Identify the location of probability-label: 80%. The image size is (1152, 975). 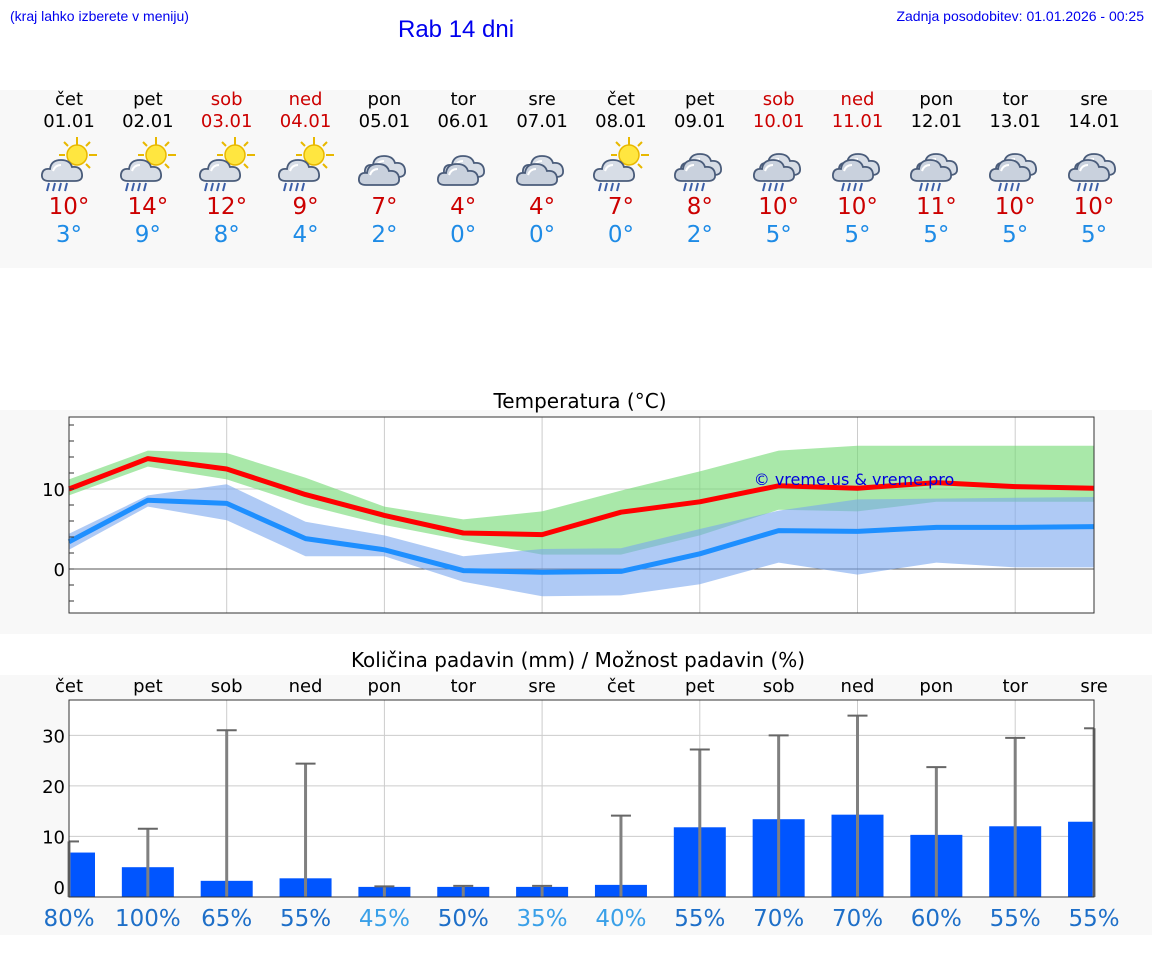
(68, 919).